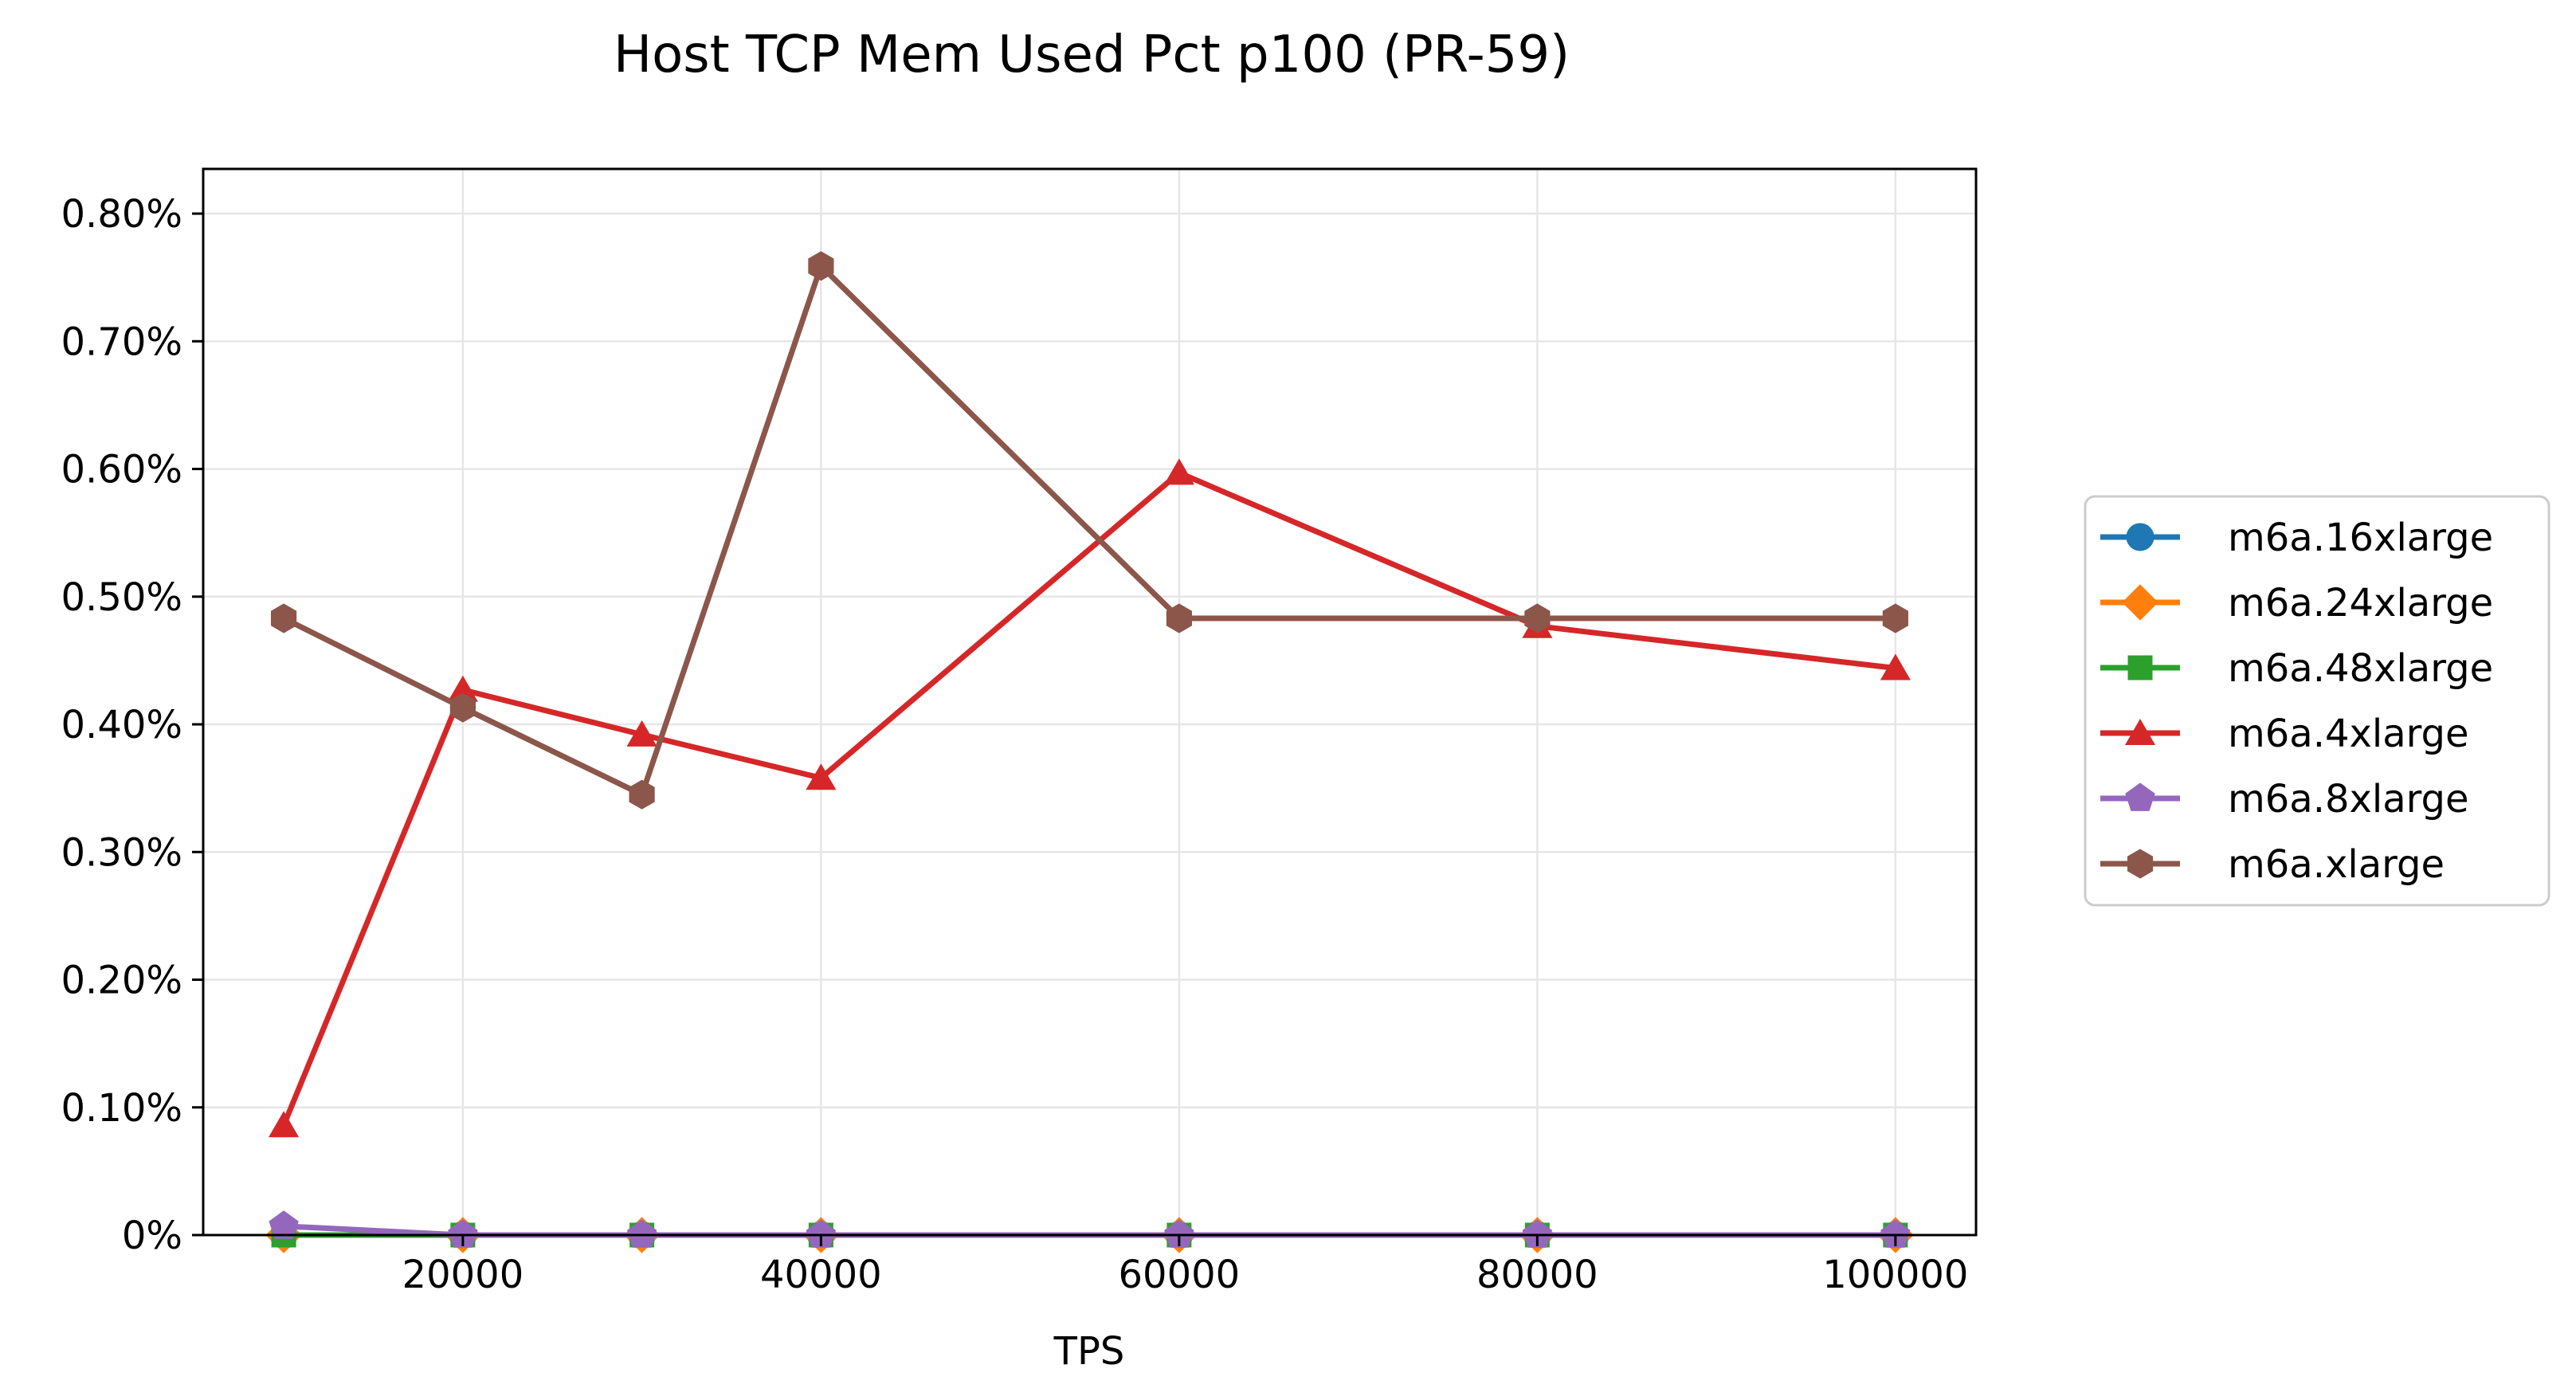 The image size is (2576, 1400). Describe the element at coordinates (1537, 1275) in the screenshot. I see `x-tick-label: 80000` at that location.